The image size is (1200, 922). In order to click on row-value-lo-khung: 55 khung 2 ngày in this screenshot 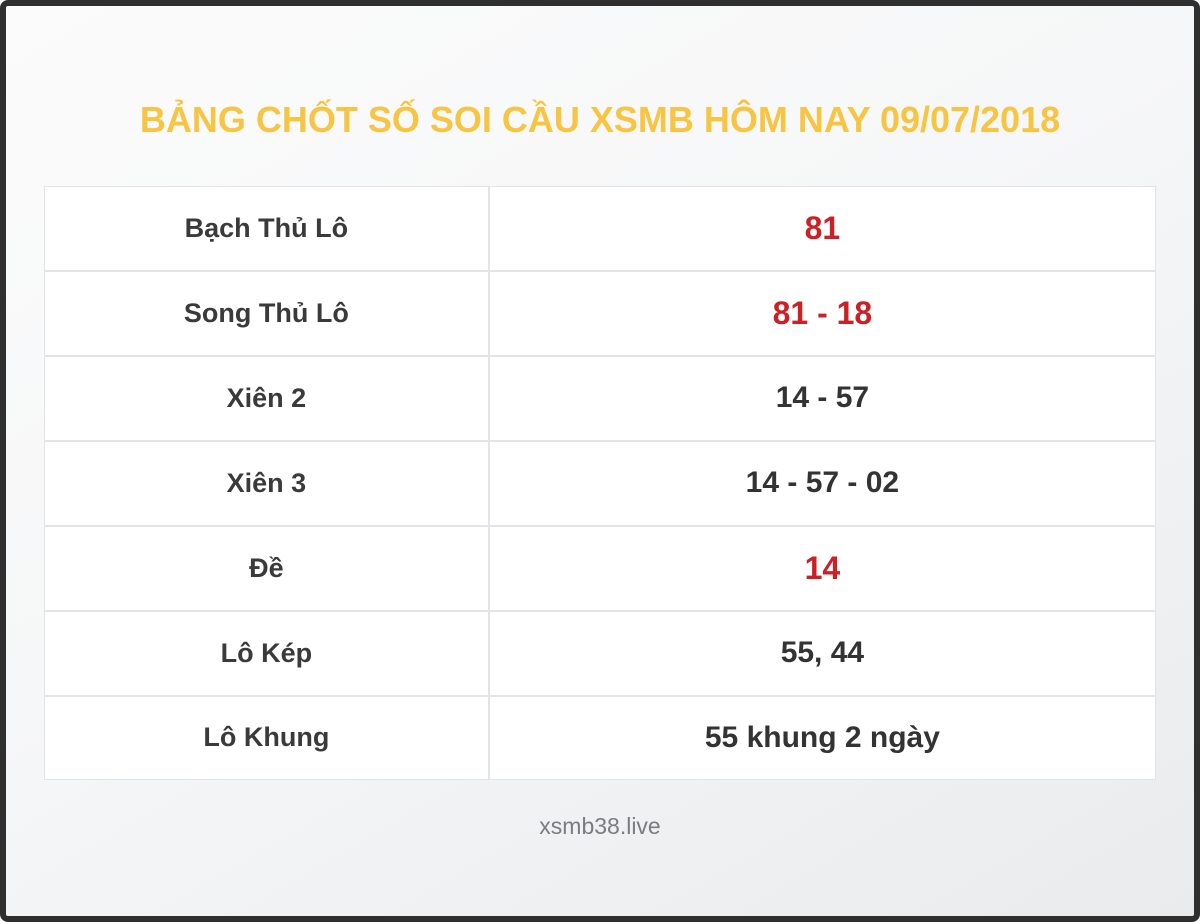, I will do `click(822, 738)`.